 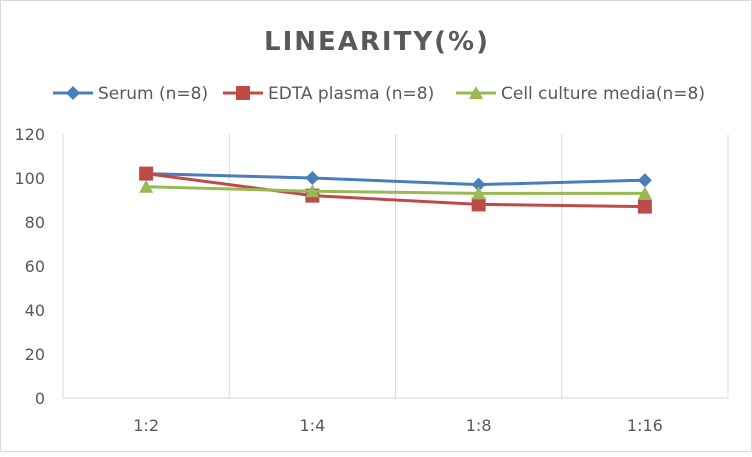 I want to click on legend-label: Serum (n=8), so click(x=153, y=94).